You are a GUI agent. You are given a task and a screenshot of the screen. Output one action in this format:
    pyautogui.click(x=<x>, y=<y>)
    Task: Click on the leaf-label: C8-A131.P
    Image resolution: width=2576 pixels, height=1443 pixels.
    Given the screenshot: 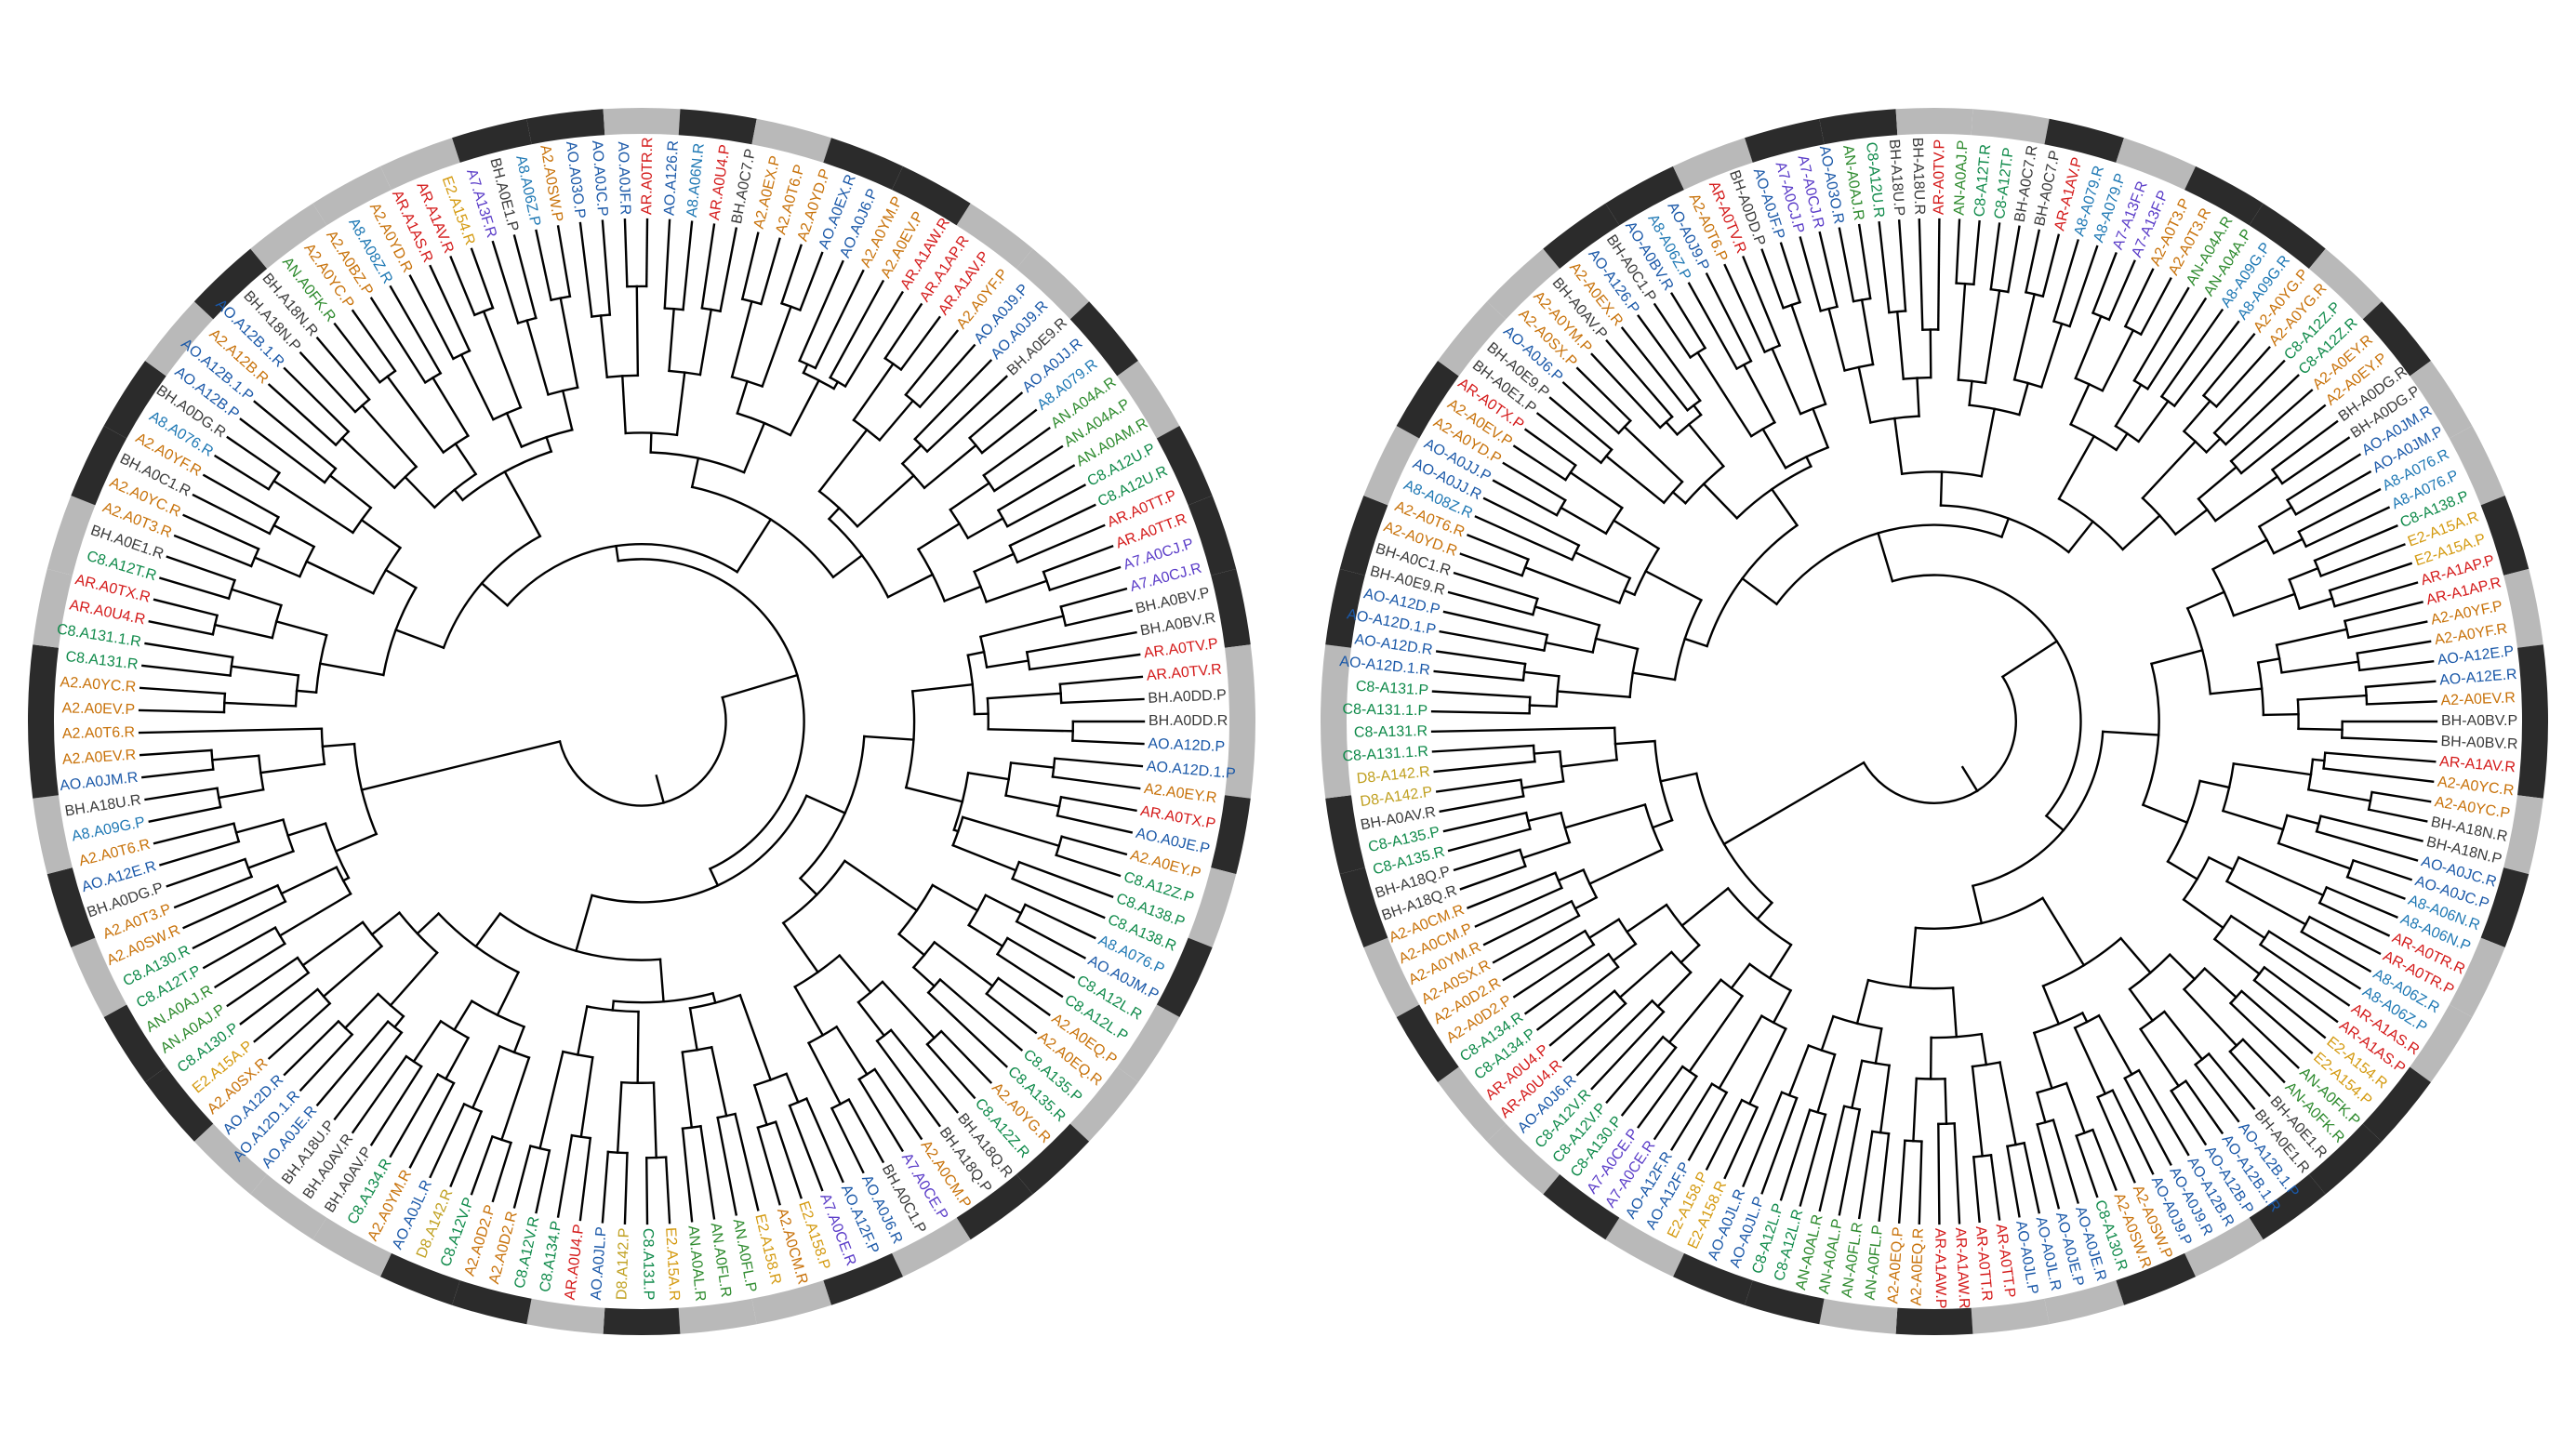 What is the action you would take?
    pyautogui.click(x=1391, y=689)
    